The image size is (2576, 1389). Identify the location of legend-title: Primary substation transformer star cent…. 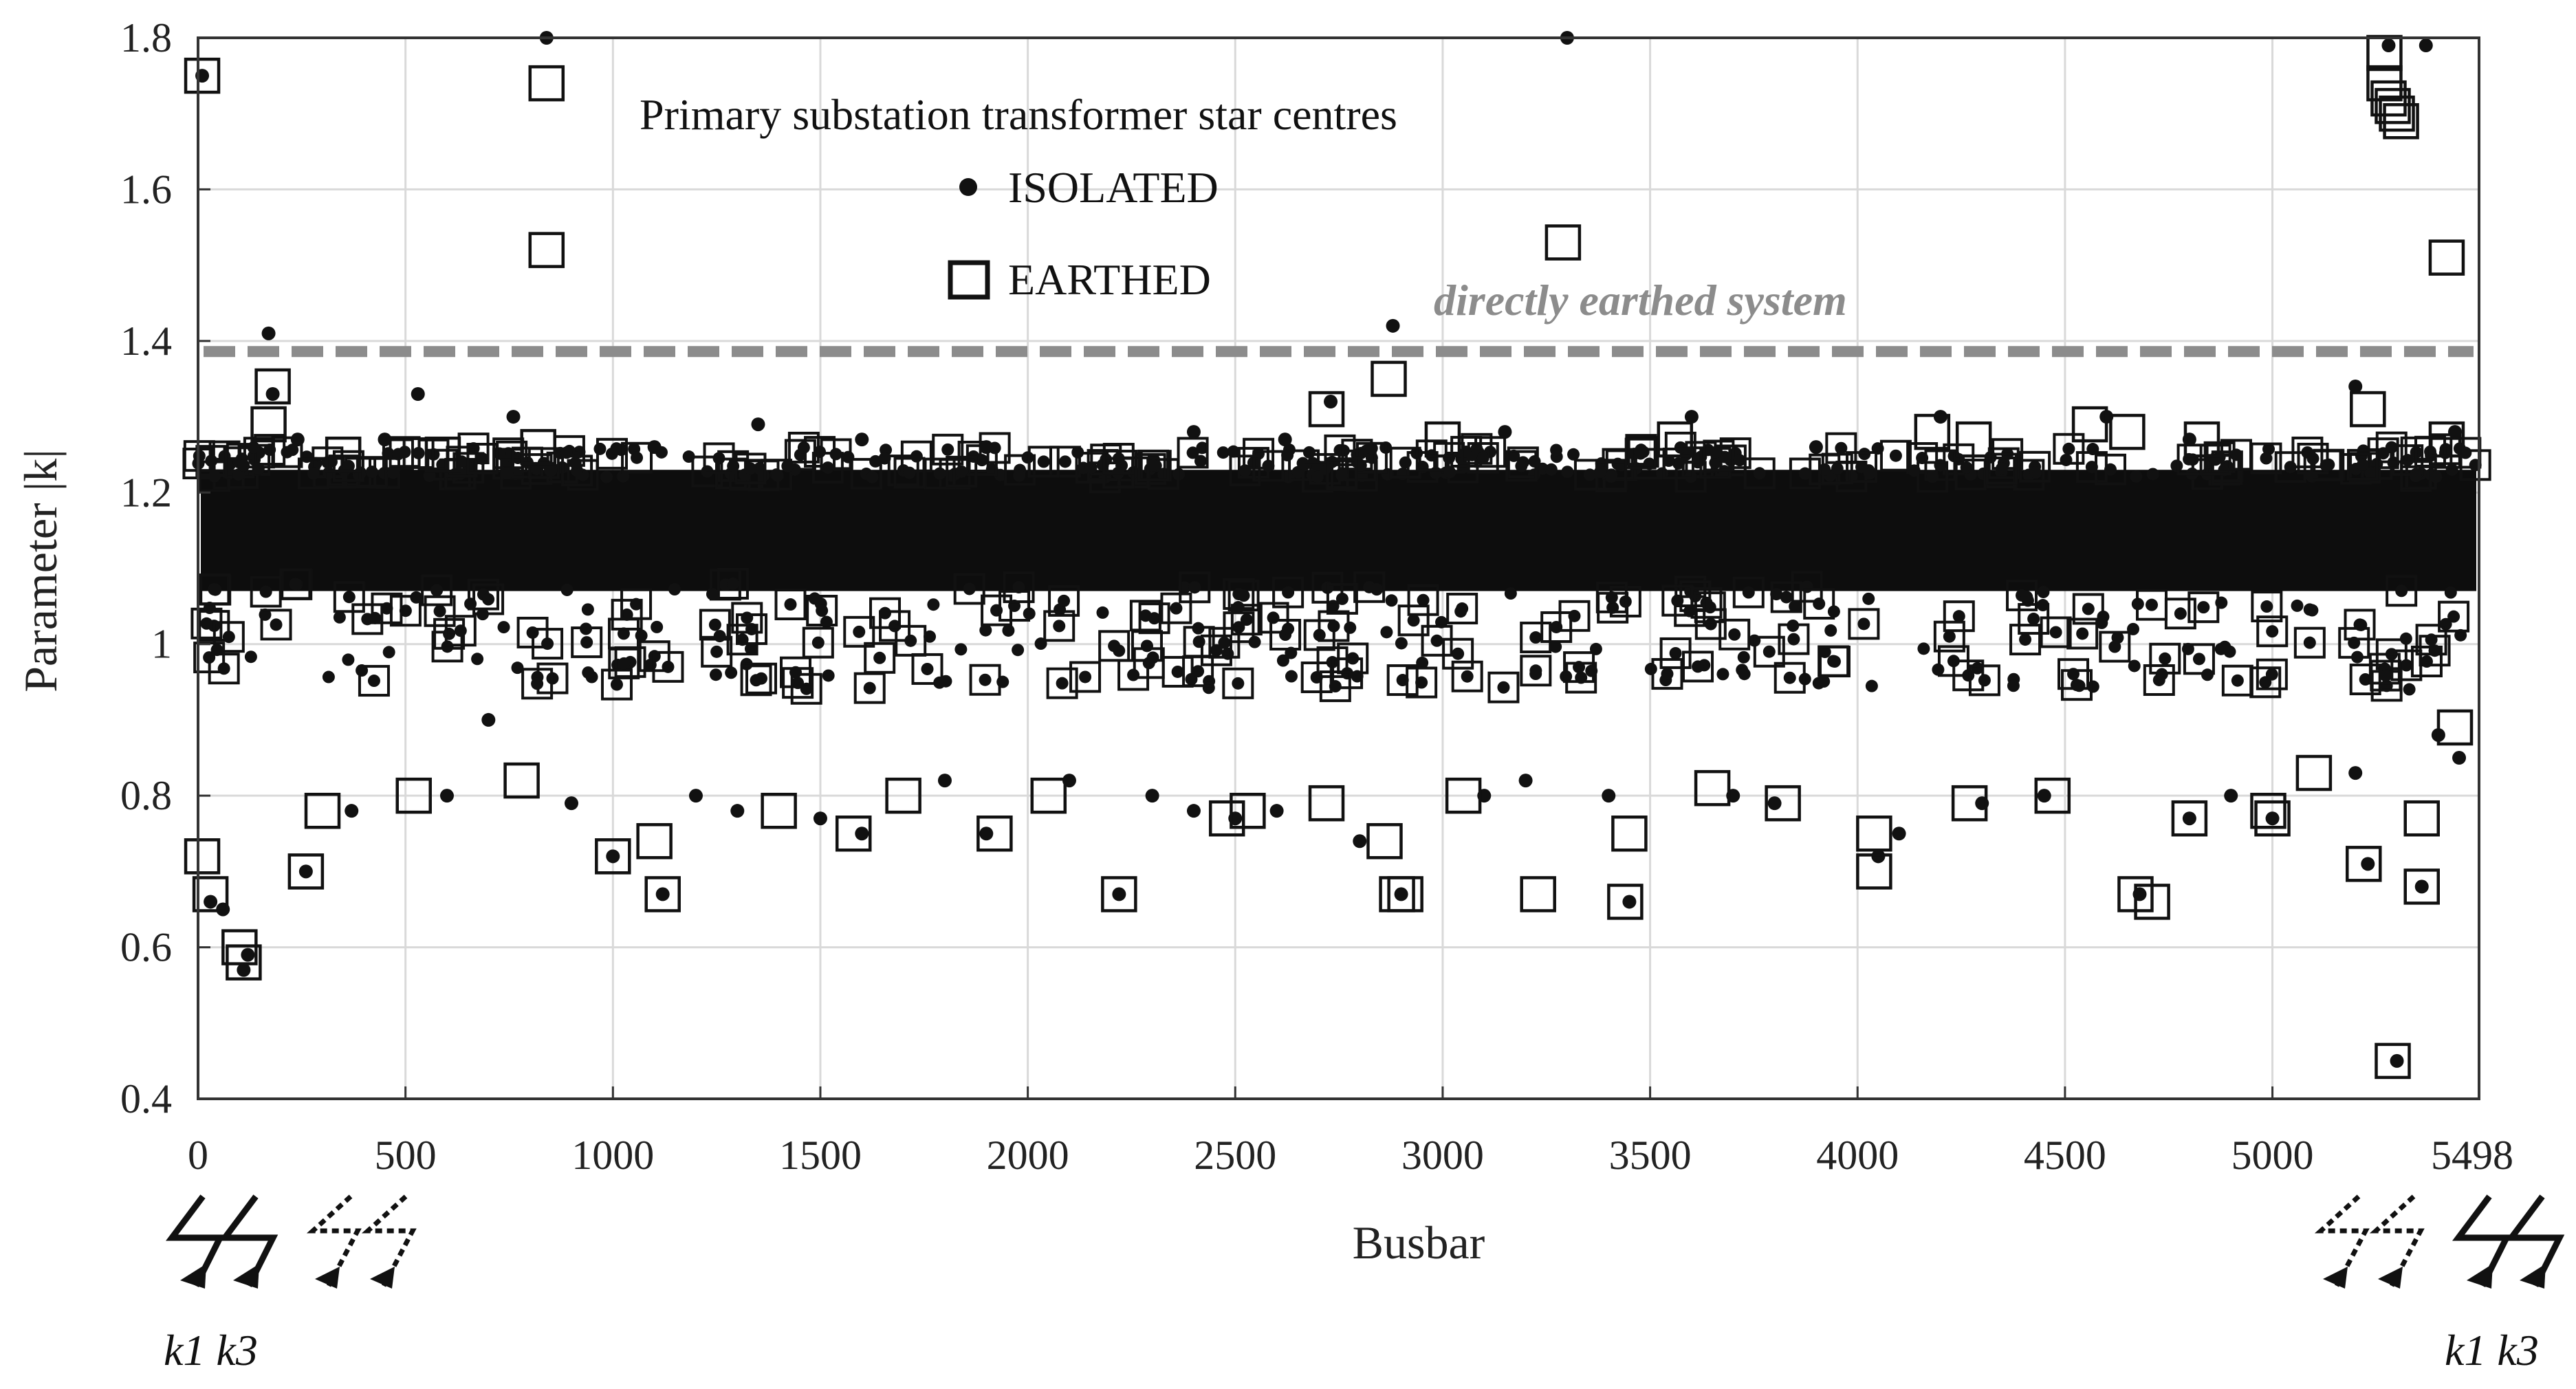
(1018, 114).